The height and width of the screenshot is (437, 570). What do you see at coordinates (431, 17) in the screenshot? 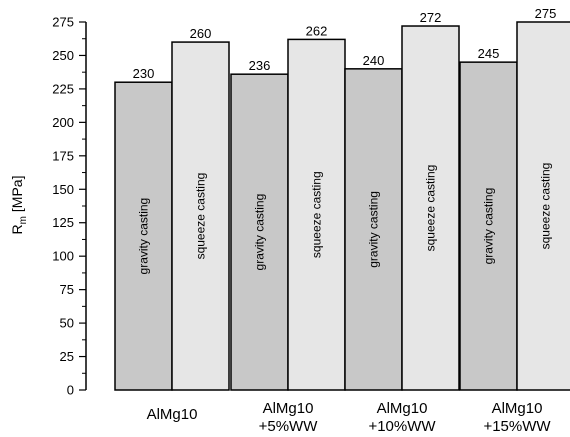
I see `bar-value-label: 272` at bounding box center [431, 17].